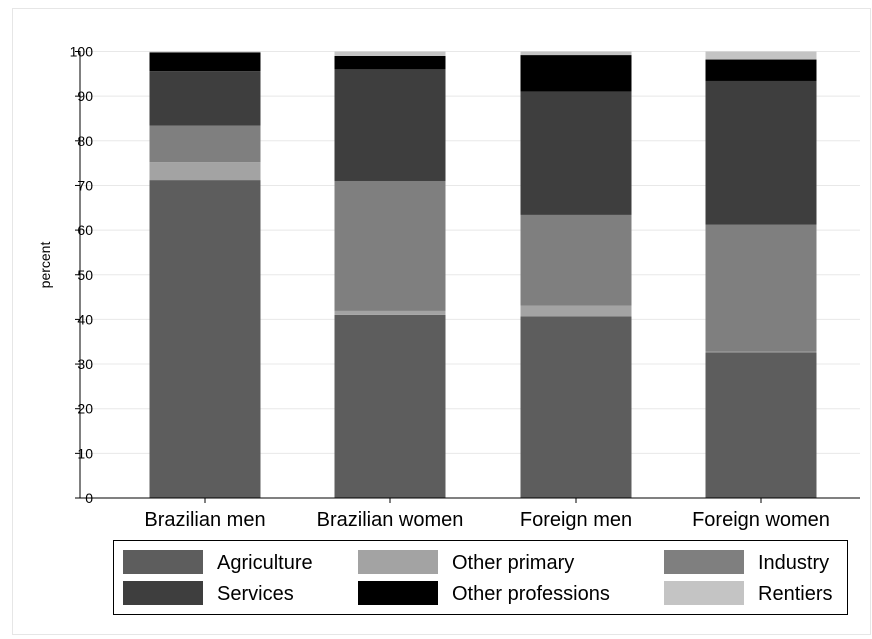 The width and height of the screenshot is (872, 639). I want to click on legend-label: Other primary, so click(513, 563).